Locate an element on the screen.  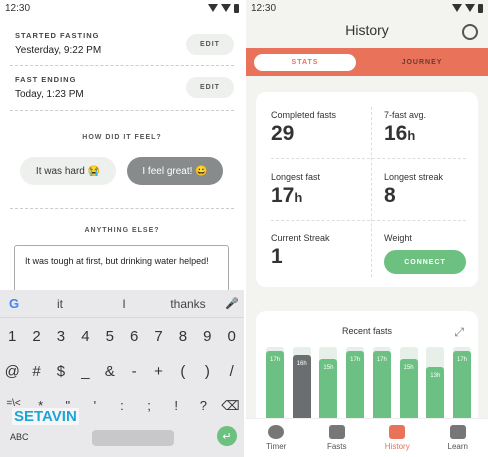
key: / is located at coordinates (231, 371).